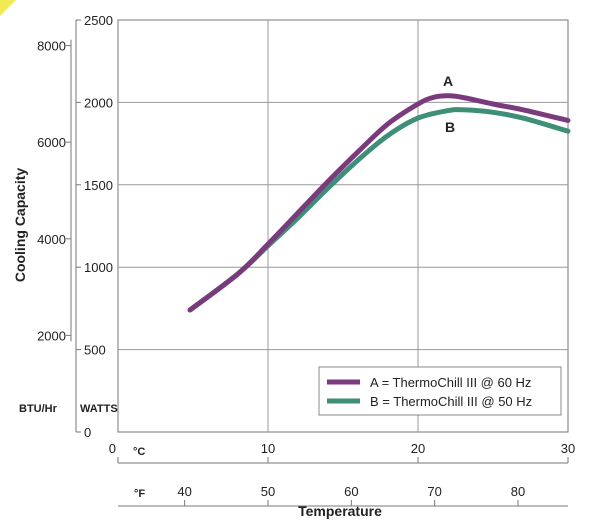  What do you see at coordinates (51, 46) in the screenshot?
I see `btu-tick-label: 8000` at bounding box center [51, 46].